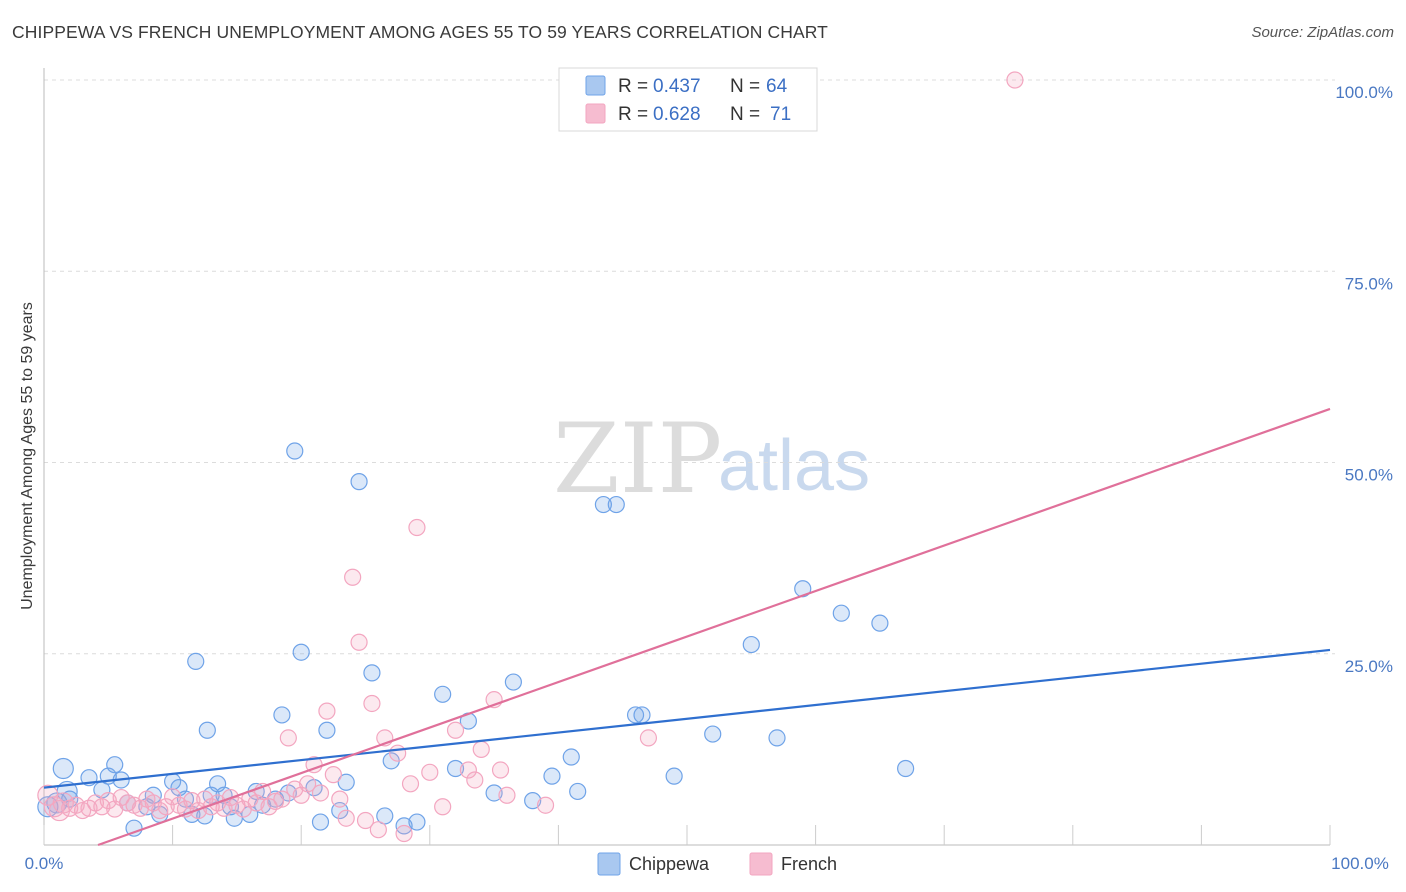 The image size is (1406, 892). I want to click on legend-r-label-chippewa: R =, so click(633, 86).